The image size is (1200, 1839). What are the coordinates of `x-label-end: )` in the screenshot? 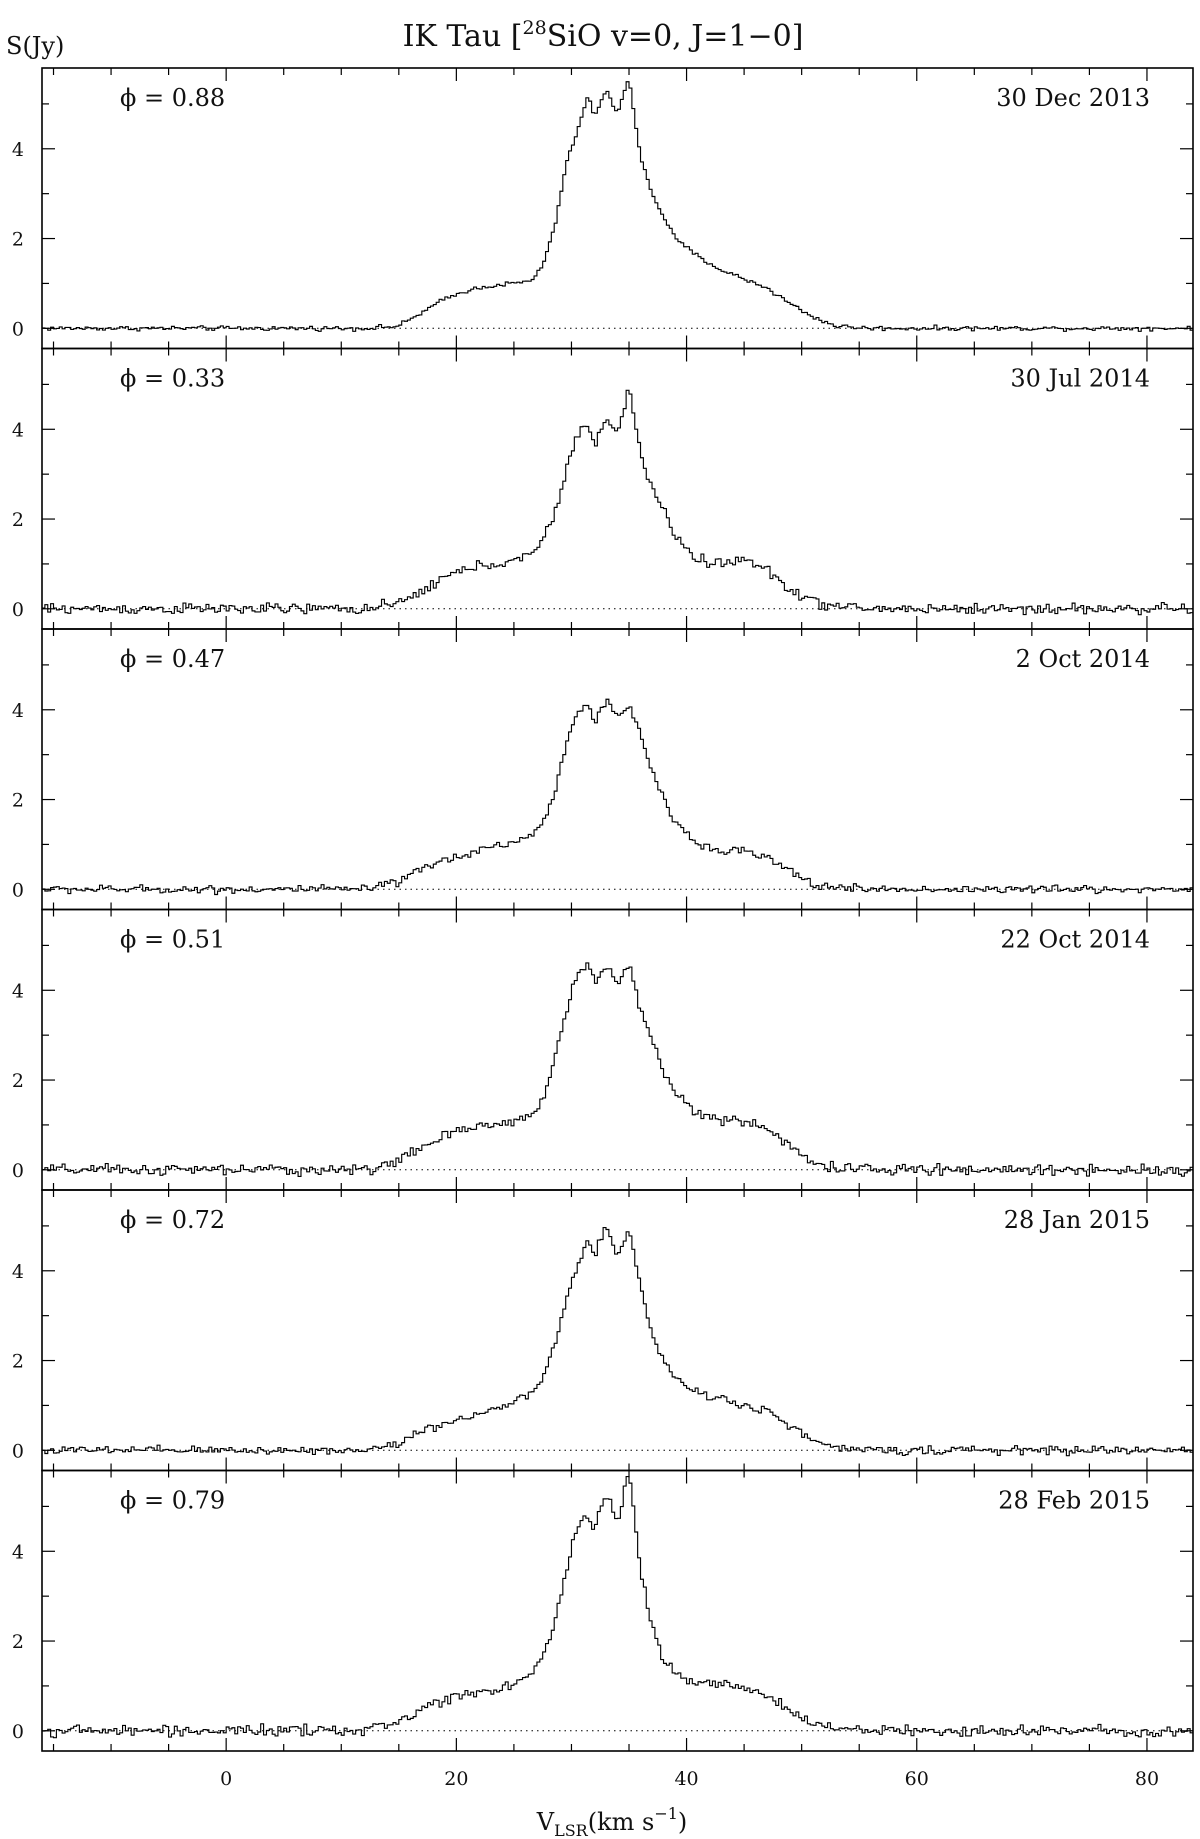 It's located at (682, 1822).